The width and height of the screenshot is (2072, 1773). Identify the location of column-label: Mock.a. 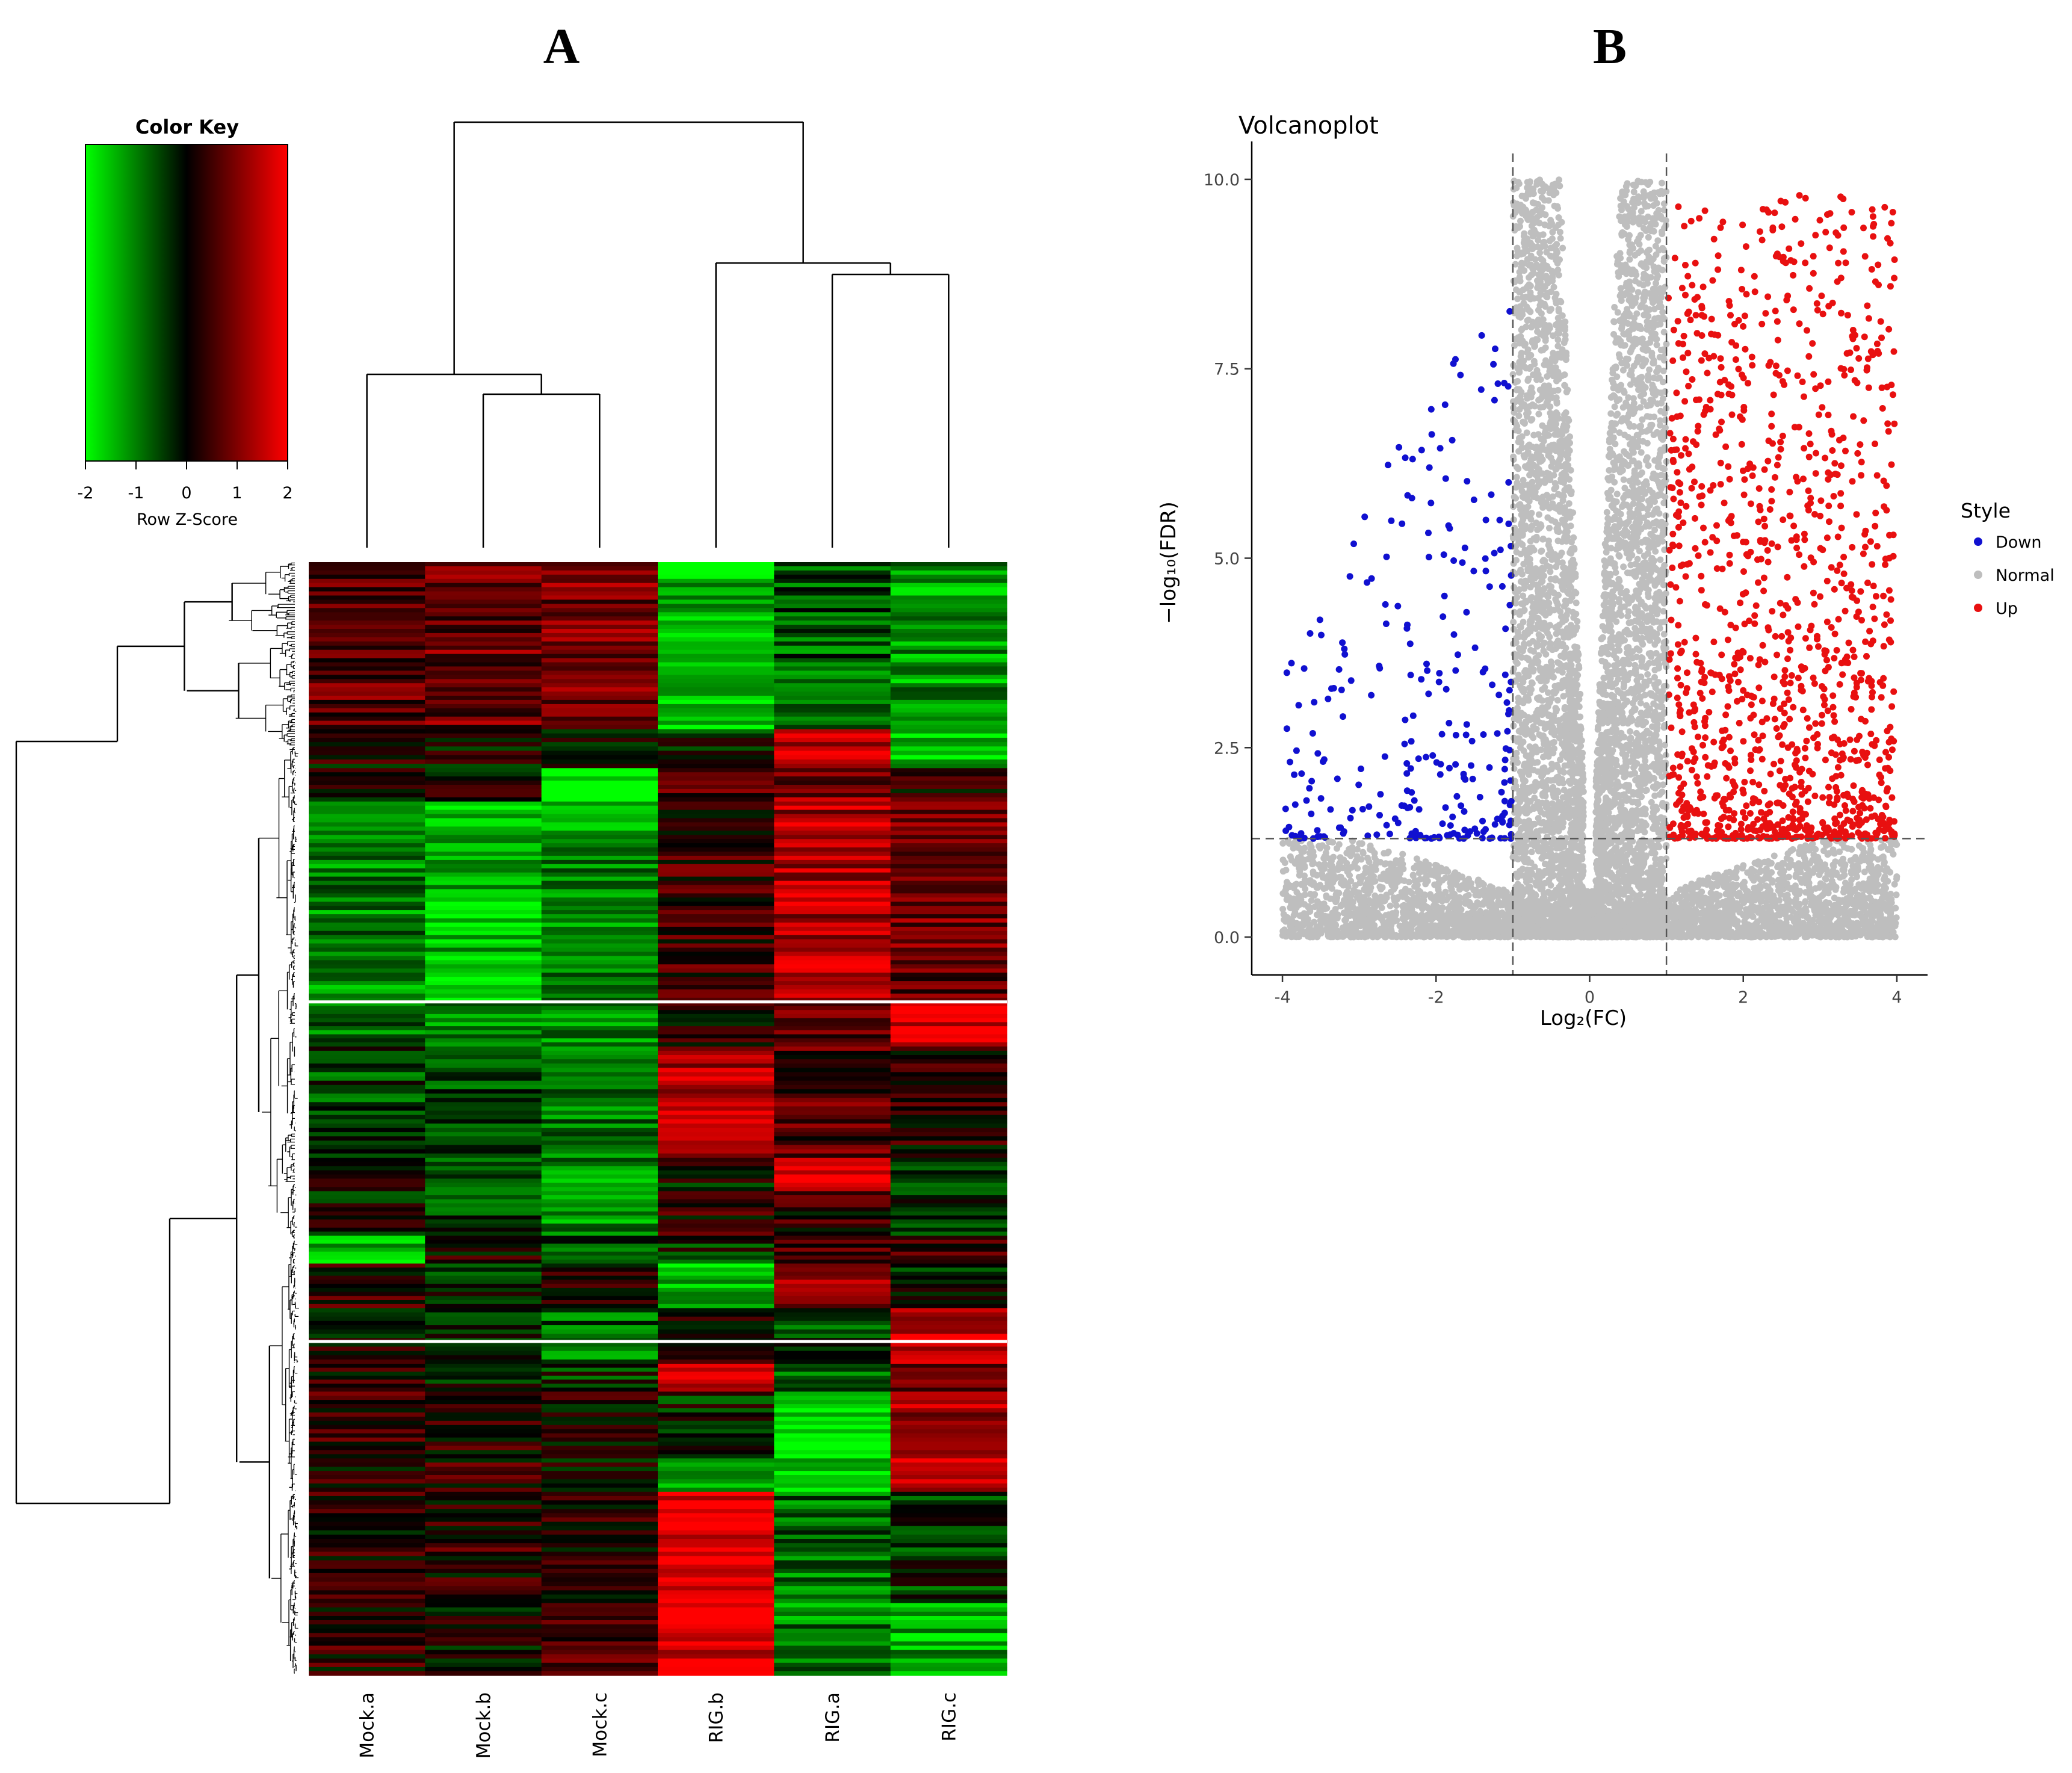
(368, 1725).